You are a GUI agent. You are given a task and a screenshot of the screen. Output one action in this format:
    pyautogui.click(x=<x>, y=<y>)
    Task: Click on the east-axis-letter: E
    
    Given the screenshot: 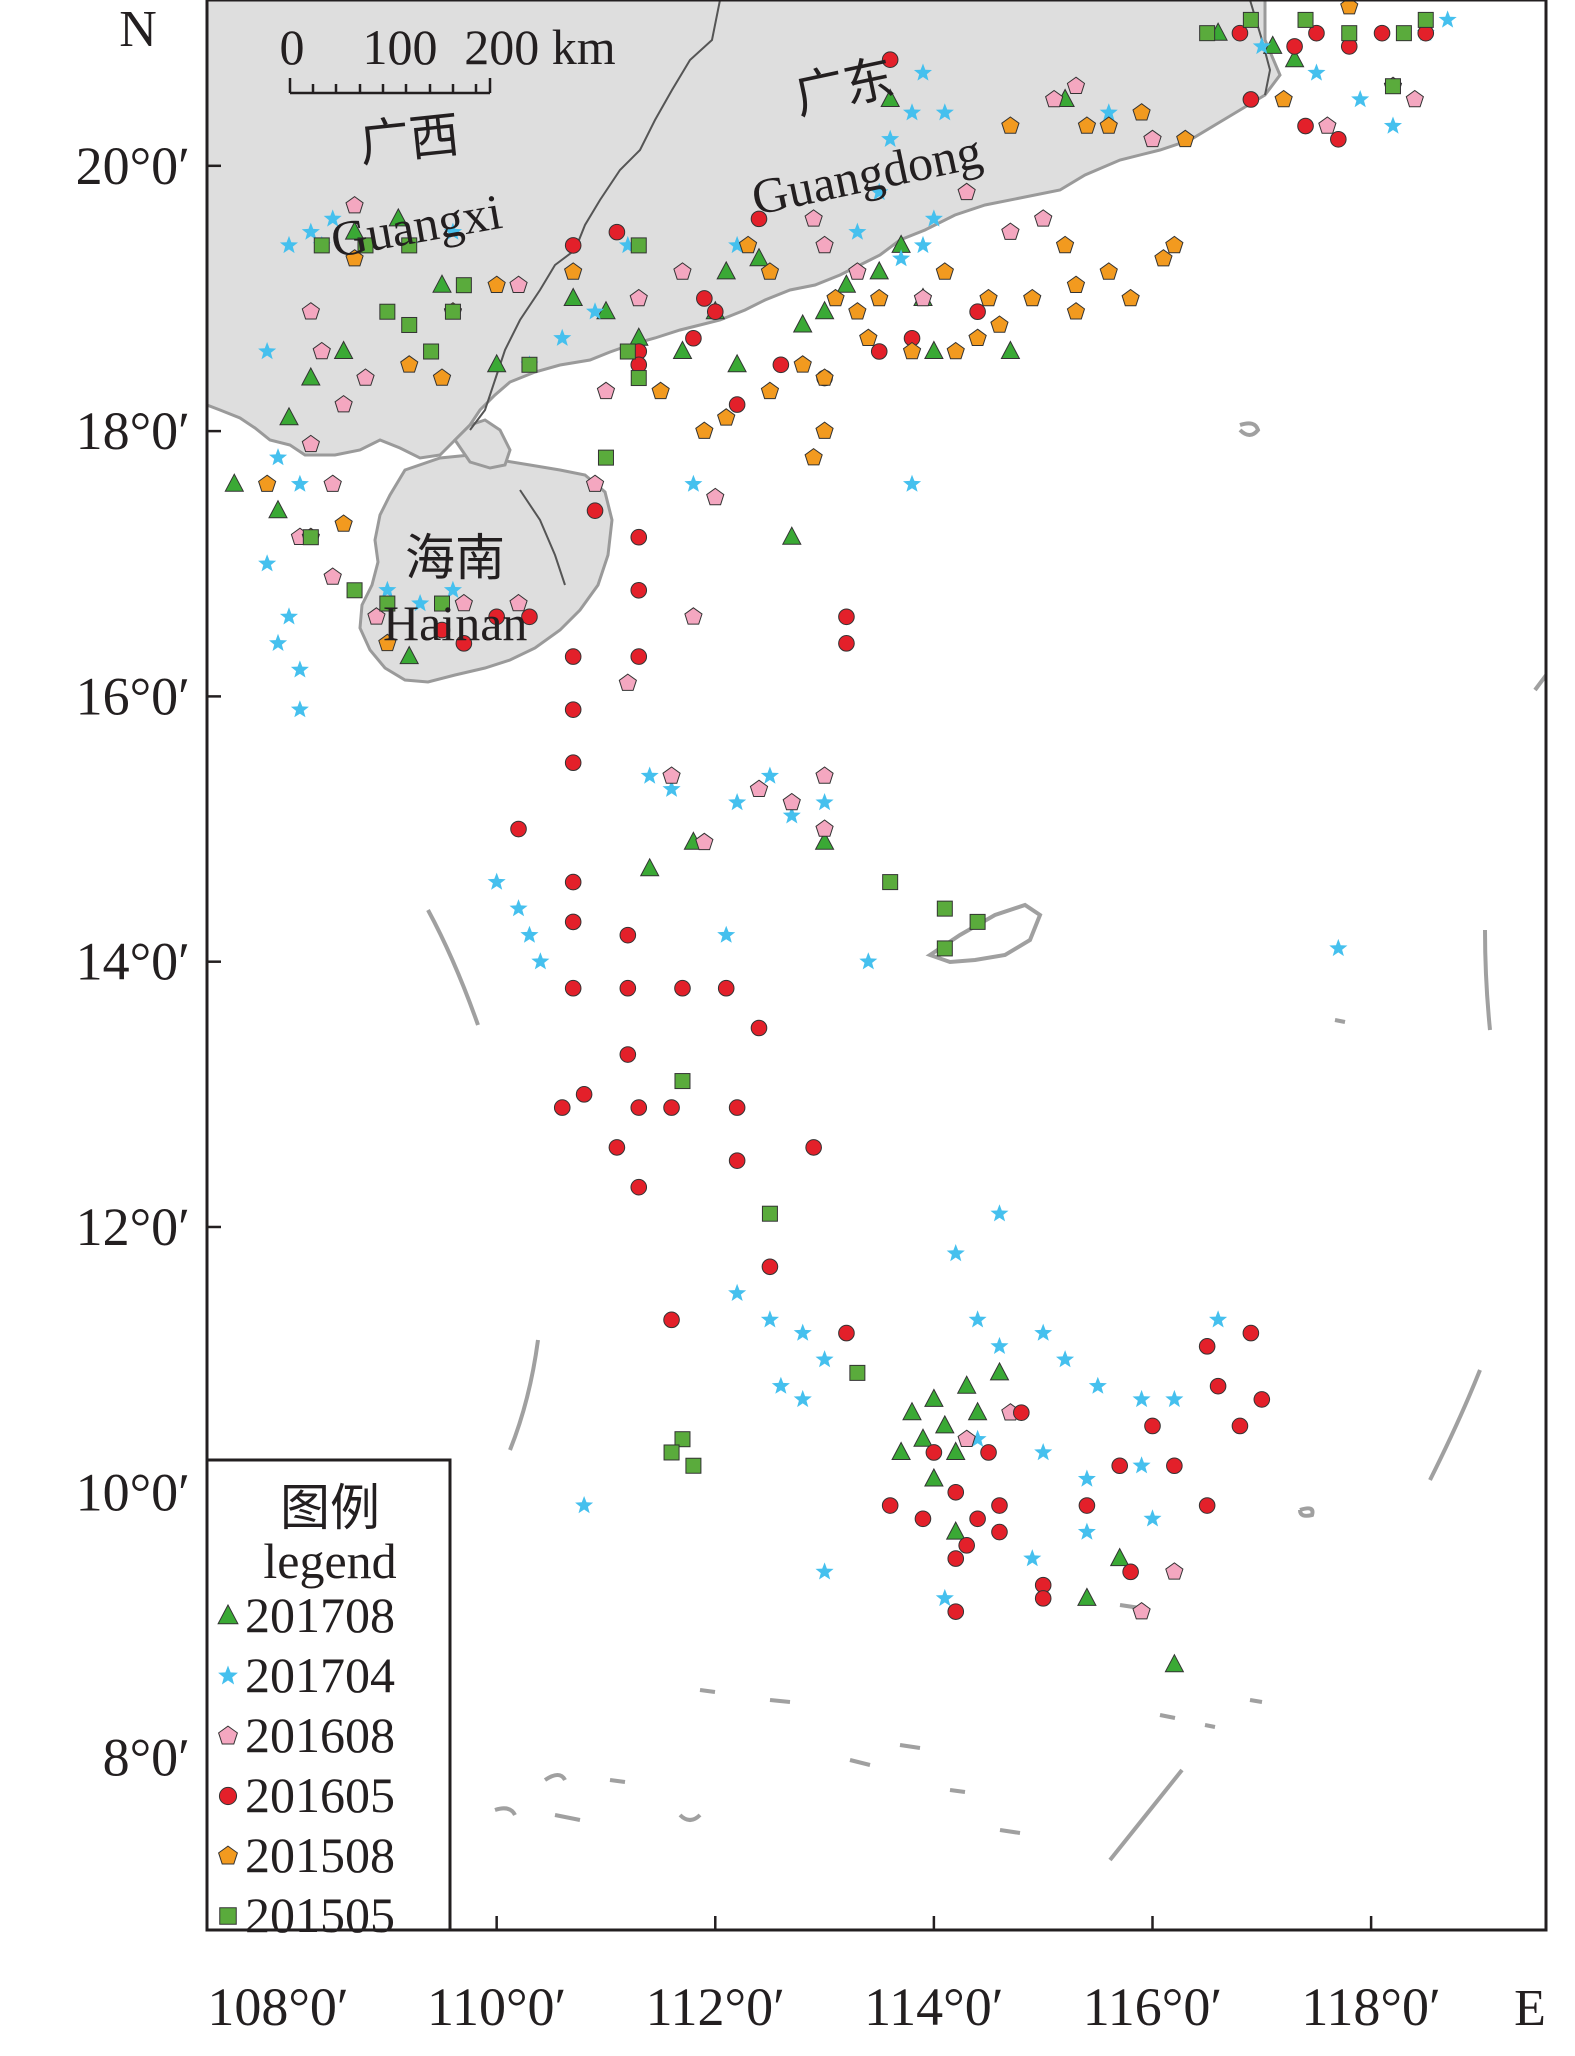 What is the action you would take?
    pyautogui.click(x=1530, y=2008)
    